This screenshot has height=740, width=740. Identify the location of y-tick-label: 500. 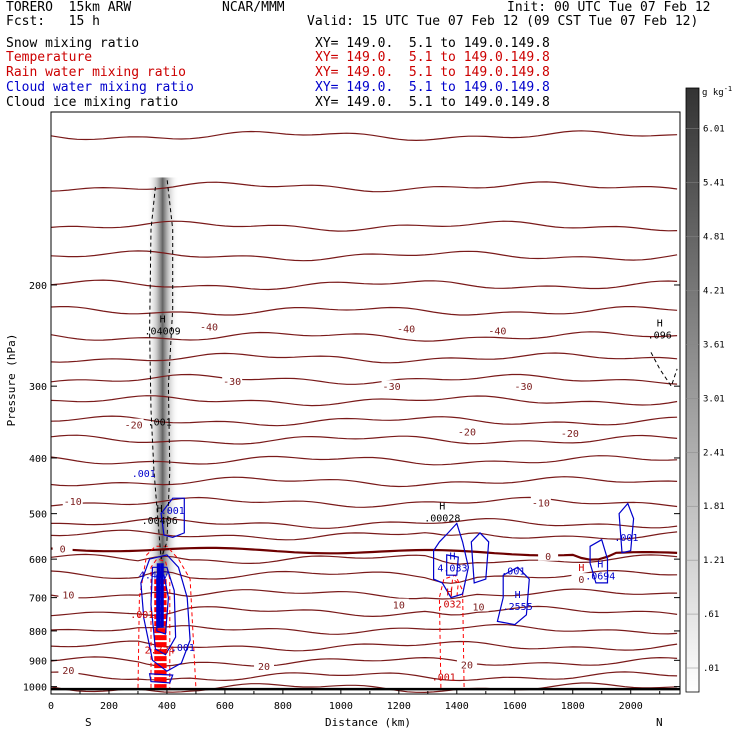
(38, 515).